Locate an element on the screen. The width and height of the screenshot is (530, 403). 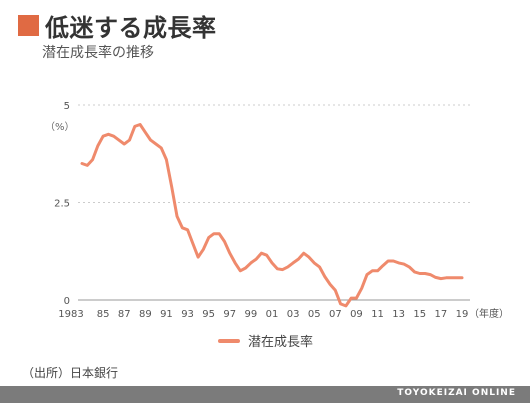
legend-label: 潜在成長率 is located at coordinates (281, 342).